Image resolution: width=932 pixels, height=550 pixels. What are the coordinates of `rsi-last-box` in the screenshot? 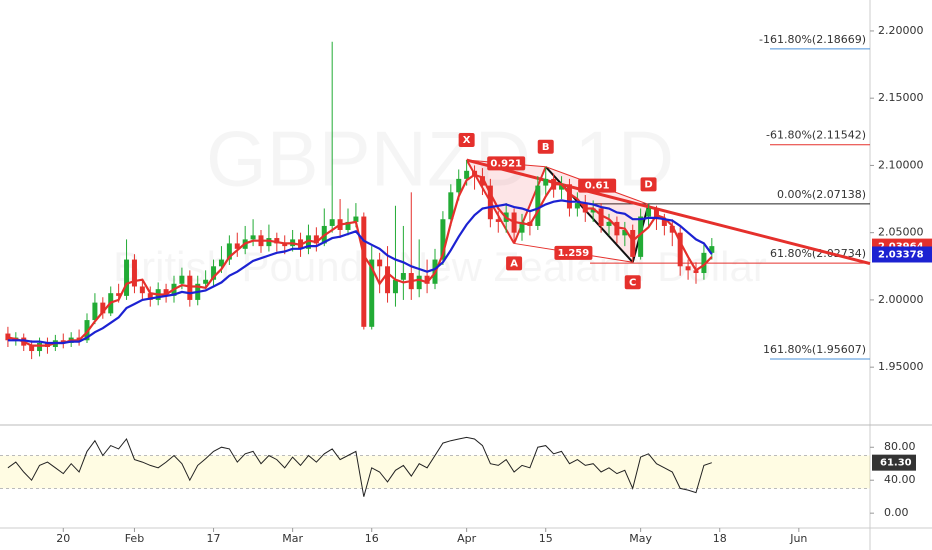 It's located at (894, 462).